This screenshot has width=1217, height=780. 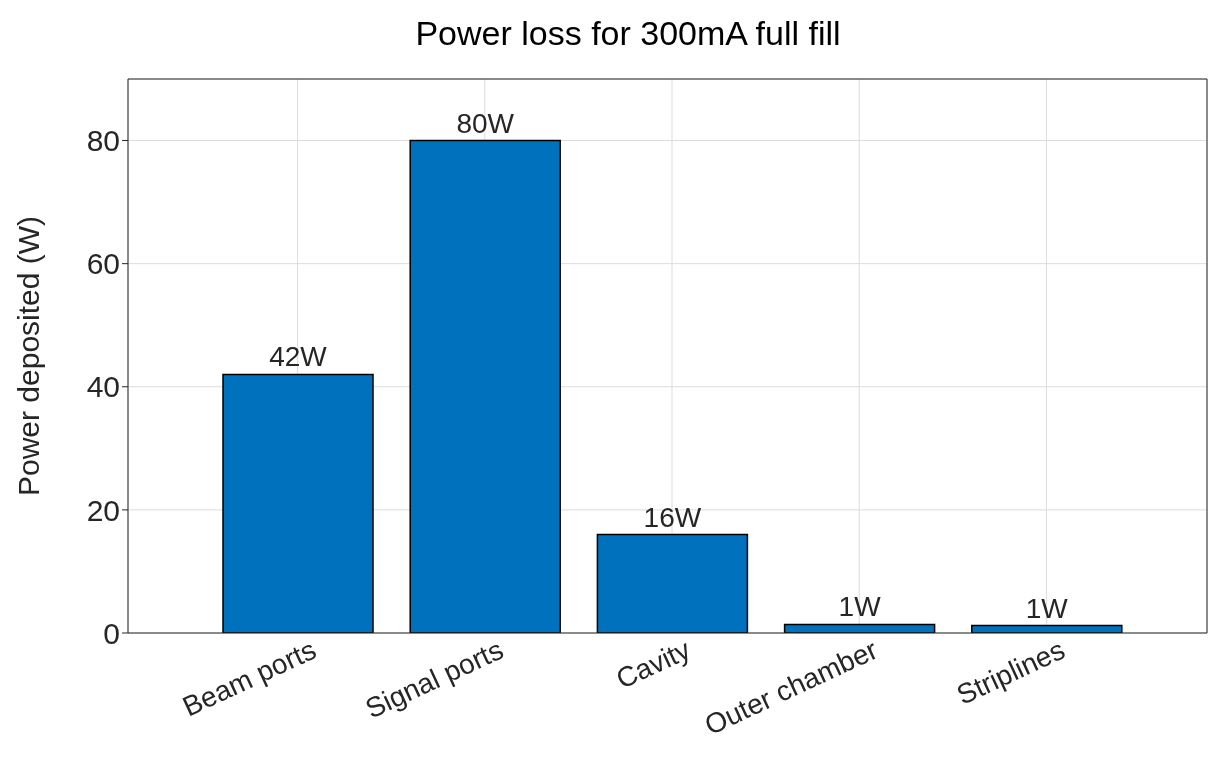 I want to click on y-tick-label: 0, so click(x=111, y=633).